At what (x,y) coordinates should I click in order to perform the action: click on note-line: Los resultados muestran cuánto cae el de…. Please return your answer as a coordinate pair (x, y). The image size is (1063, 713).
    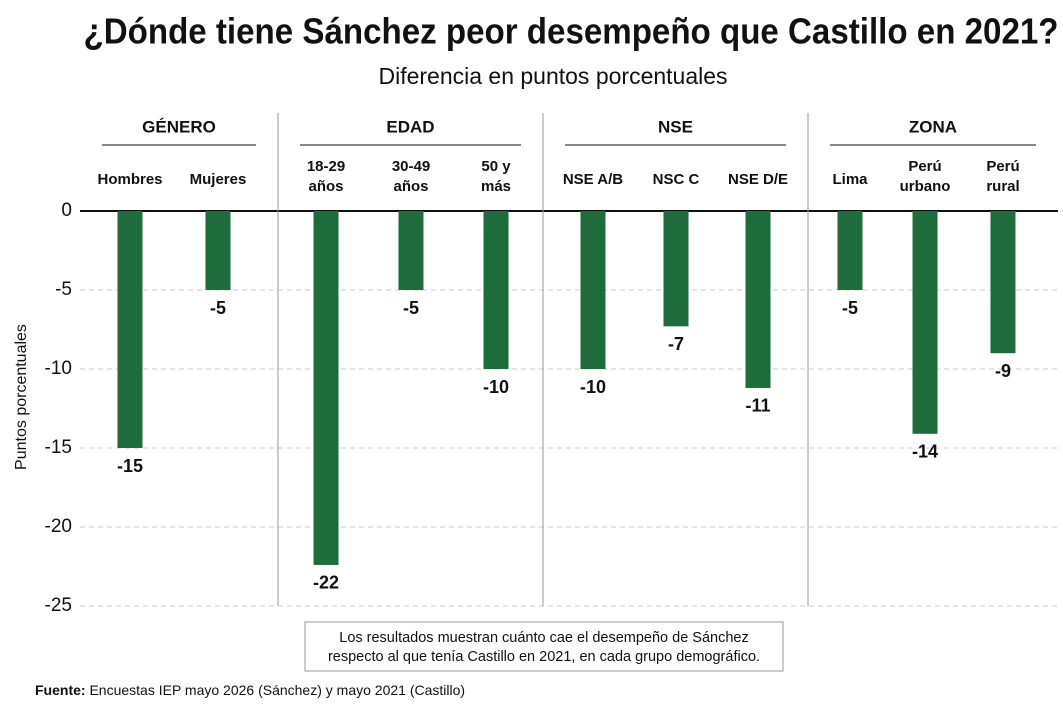
    Looking at the image, I should click on (543, 638).